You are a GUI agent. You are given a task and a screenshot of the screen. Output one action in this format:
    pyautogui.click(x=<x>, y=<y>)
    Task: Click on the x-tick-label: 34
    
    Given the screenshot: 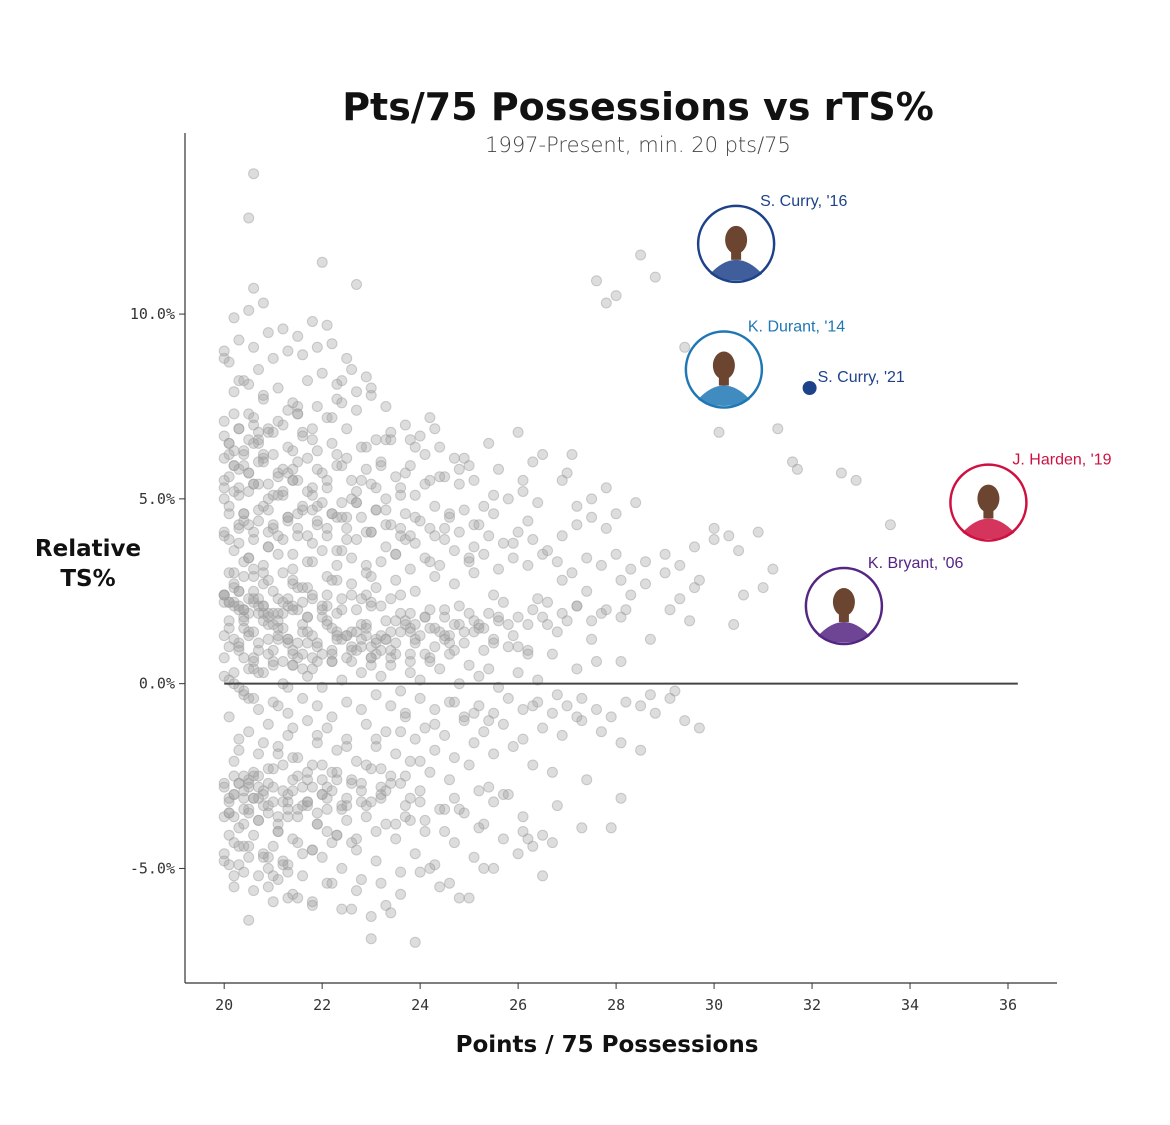 What is the action you would take?
    pyautogui.click(x=910, y=1005)
    